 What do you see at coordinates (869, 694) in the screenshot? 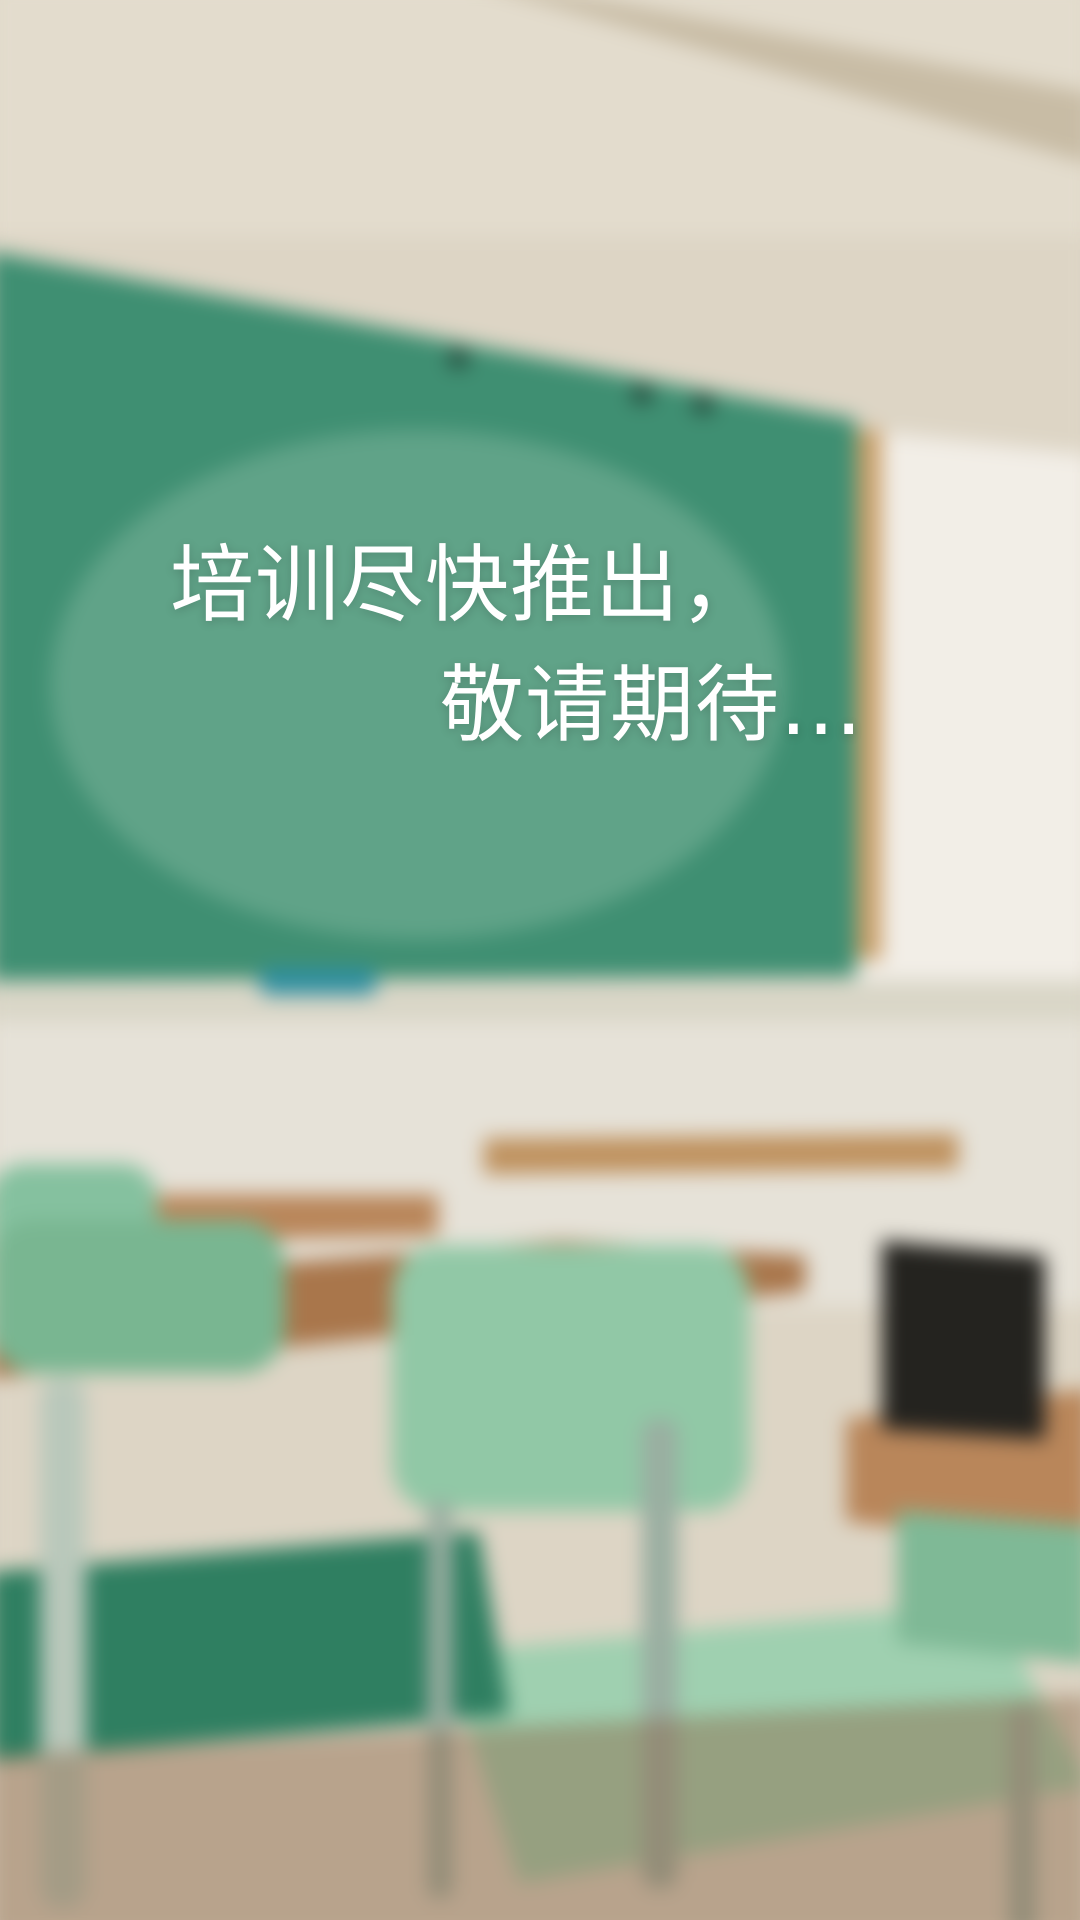
I see `notice-board-frame` at bounding box center [869, 694].